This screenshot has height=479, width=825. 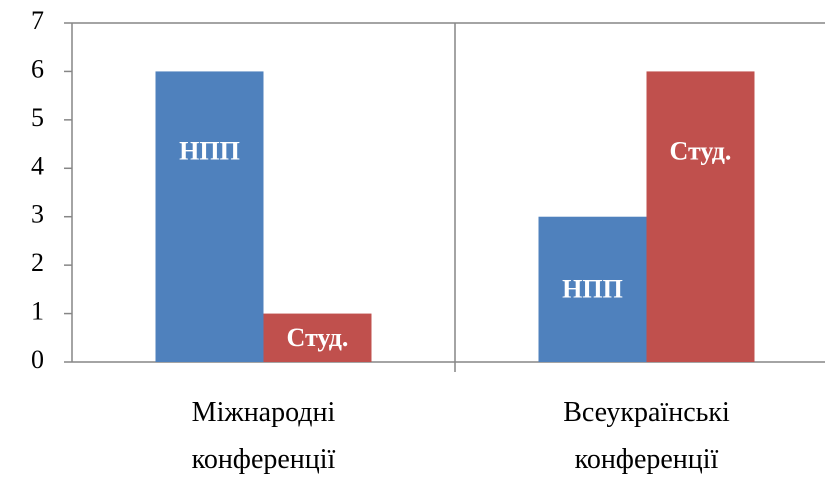 I want to click on x-tick-label-line: Всеукраїнські, so click(x=646, y=412).